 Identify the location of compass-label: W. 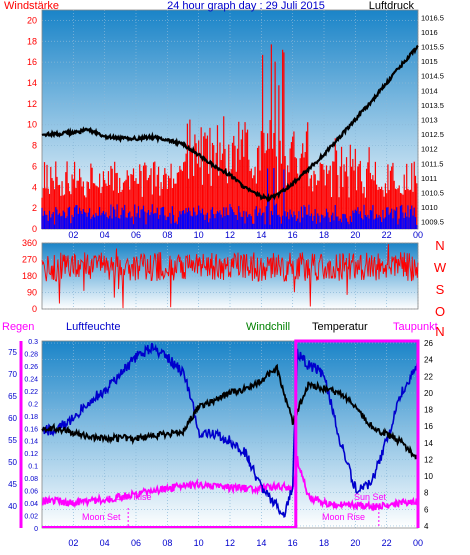
(440, 267).